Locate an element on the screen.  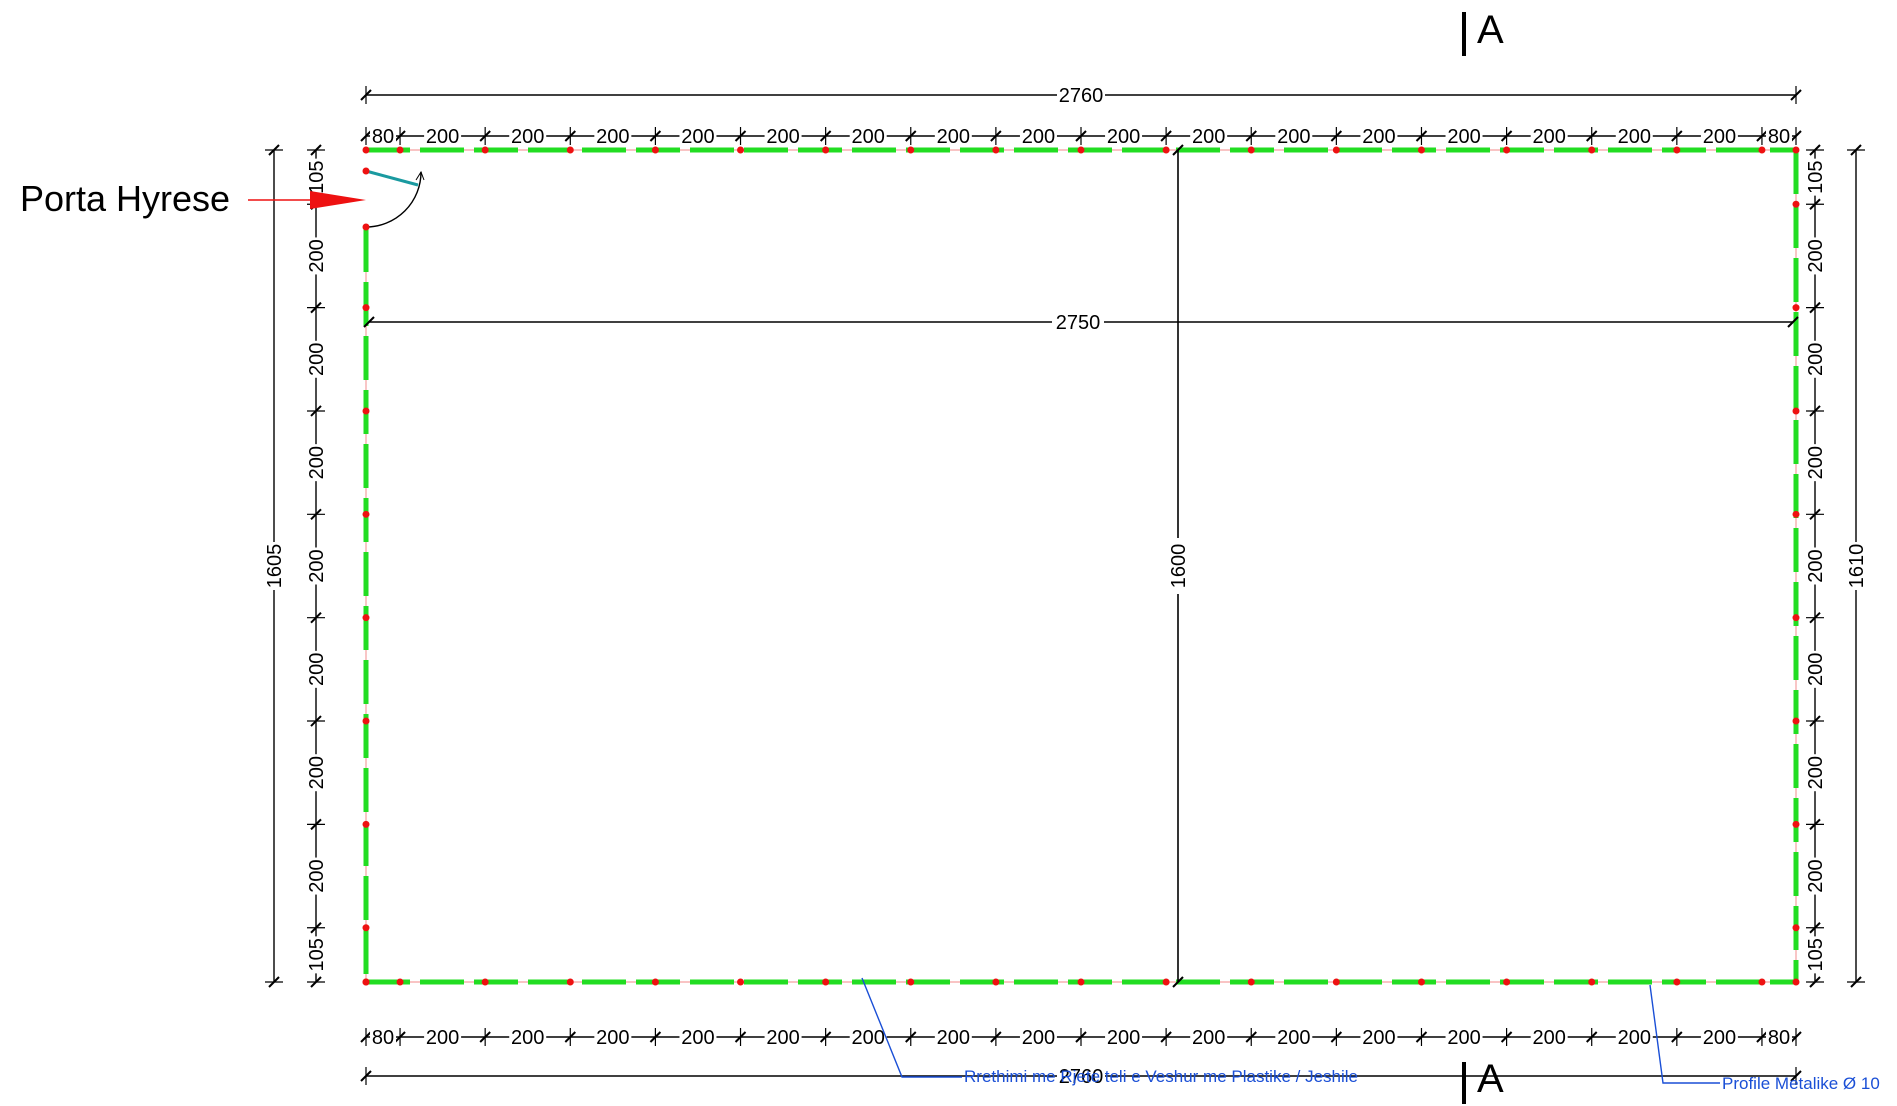
seg-top-label-3-bg is located at coordinates (613, 136).